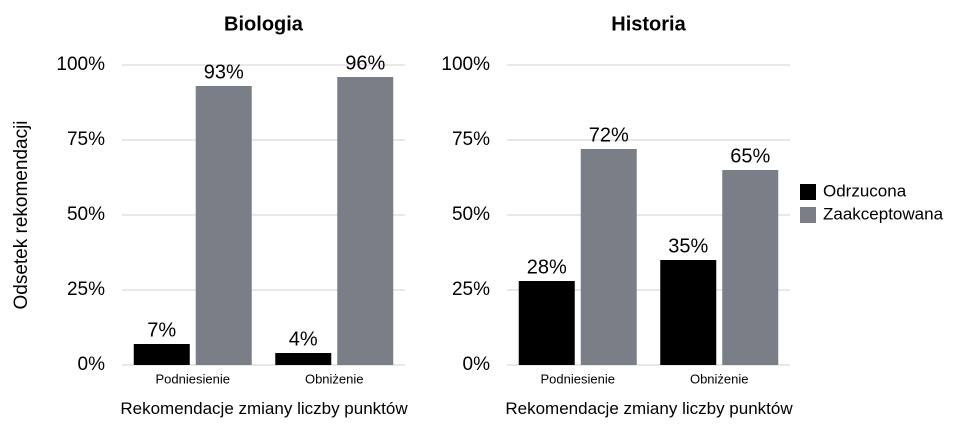 The width and height of the screenshot is (964, 441). What do you see at coordinates (648, 24) in the screenshot?
I see `chart-title: Historia` at bounding box center [648, 24].